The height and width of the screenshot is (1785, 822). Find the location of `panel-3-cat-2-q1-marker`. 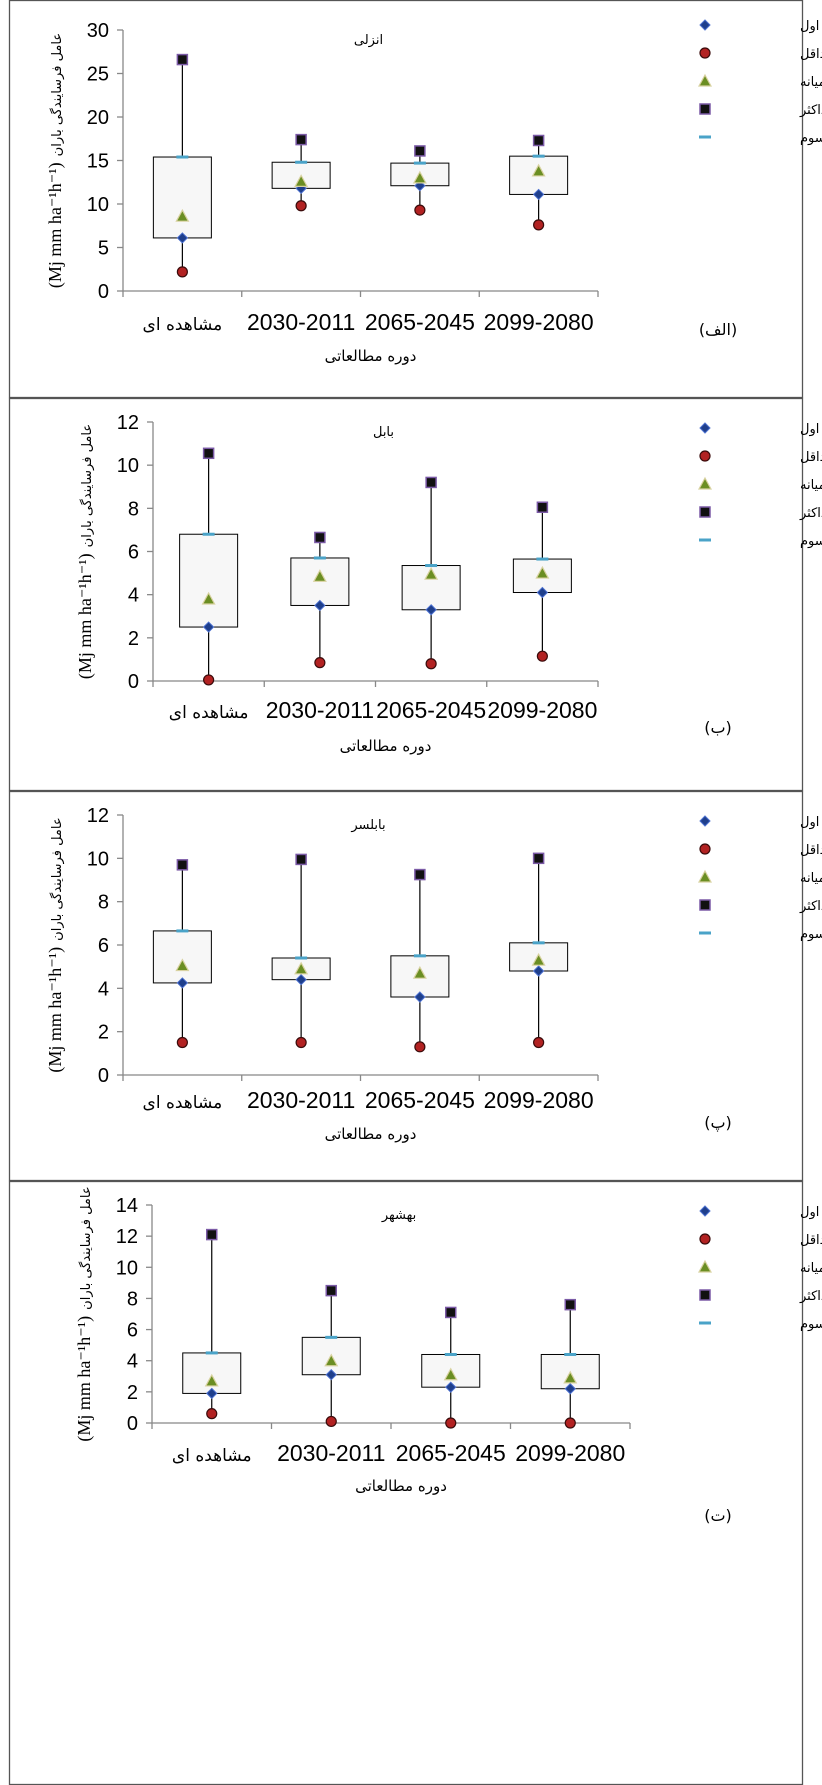

panel-3-cat-2-q1-marker is located at coordinates (420, 997).